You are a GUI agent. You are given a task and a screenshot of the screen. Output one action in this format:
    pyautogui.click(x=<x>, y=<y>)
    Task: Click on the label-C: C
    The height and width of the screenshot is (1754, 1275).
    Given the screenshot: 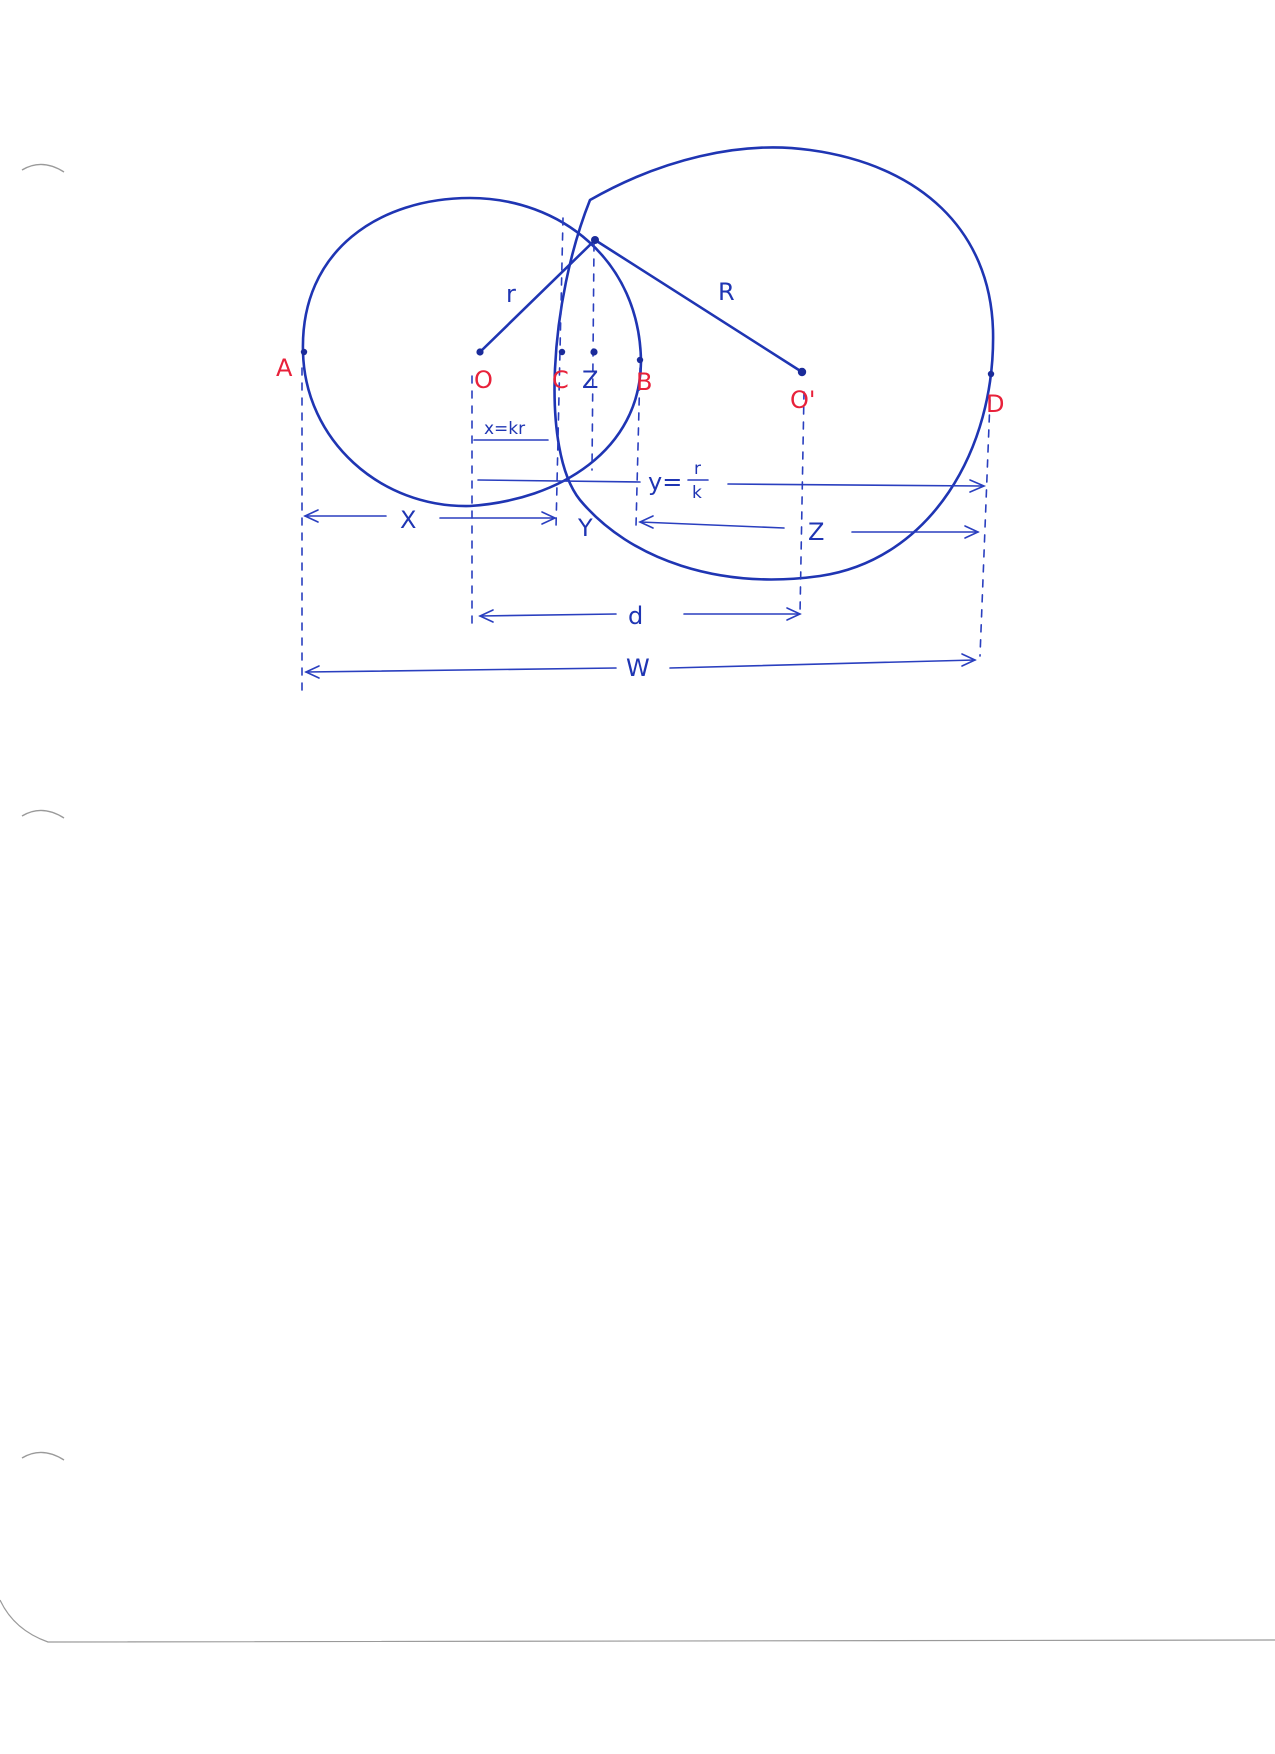 What is the action you would take?
    pyautogui.click(x=560, y=380)
    